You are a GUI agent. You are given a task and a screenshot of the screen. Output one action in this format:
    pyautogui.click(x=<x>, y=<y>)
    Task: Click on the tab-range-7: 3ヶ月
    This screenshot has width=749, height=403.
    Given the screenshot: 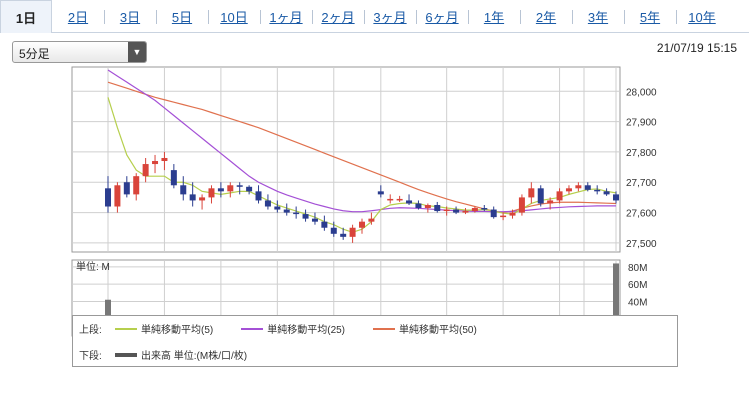 What is the action you would take?
    pyautogui.click(x=390, y=16)
    